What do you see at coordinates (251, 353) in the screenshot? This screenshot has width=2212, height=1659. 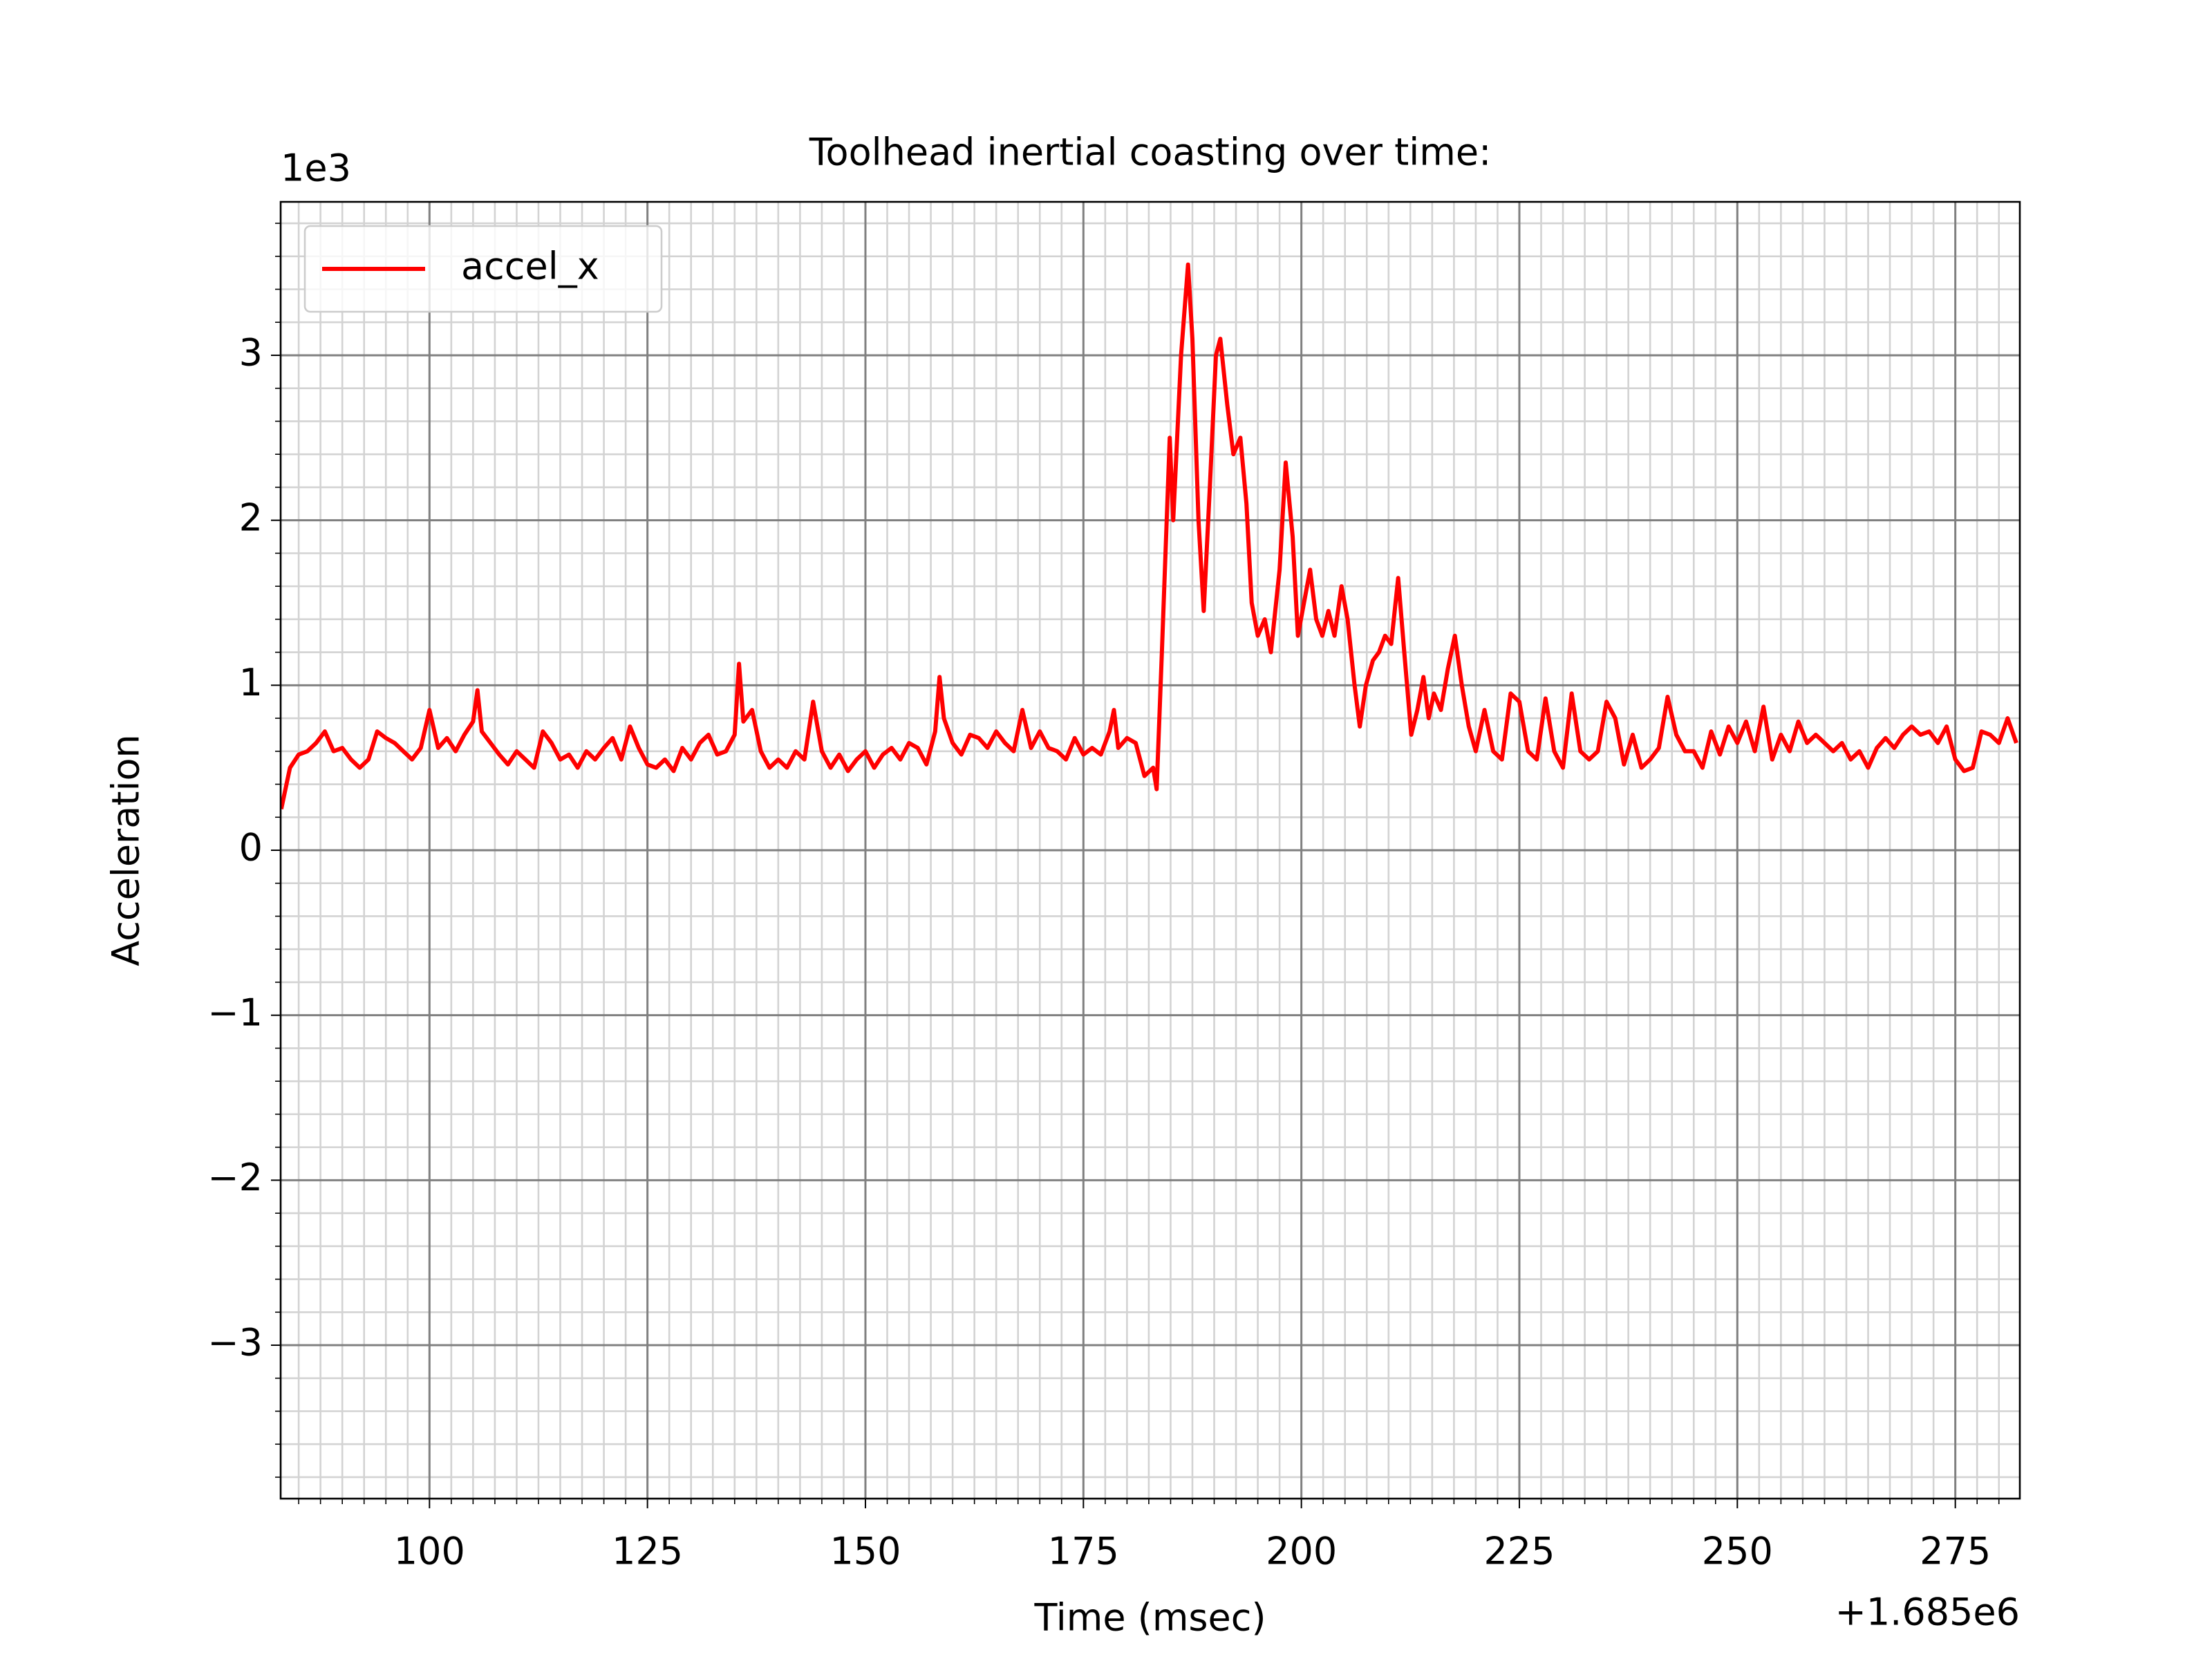 I see `y-tick-label: 3` at bounding box center [251, 353].